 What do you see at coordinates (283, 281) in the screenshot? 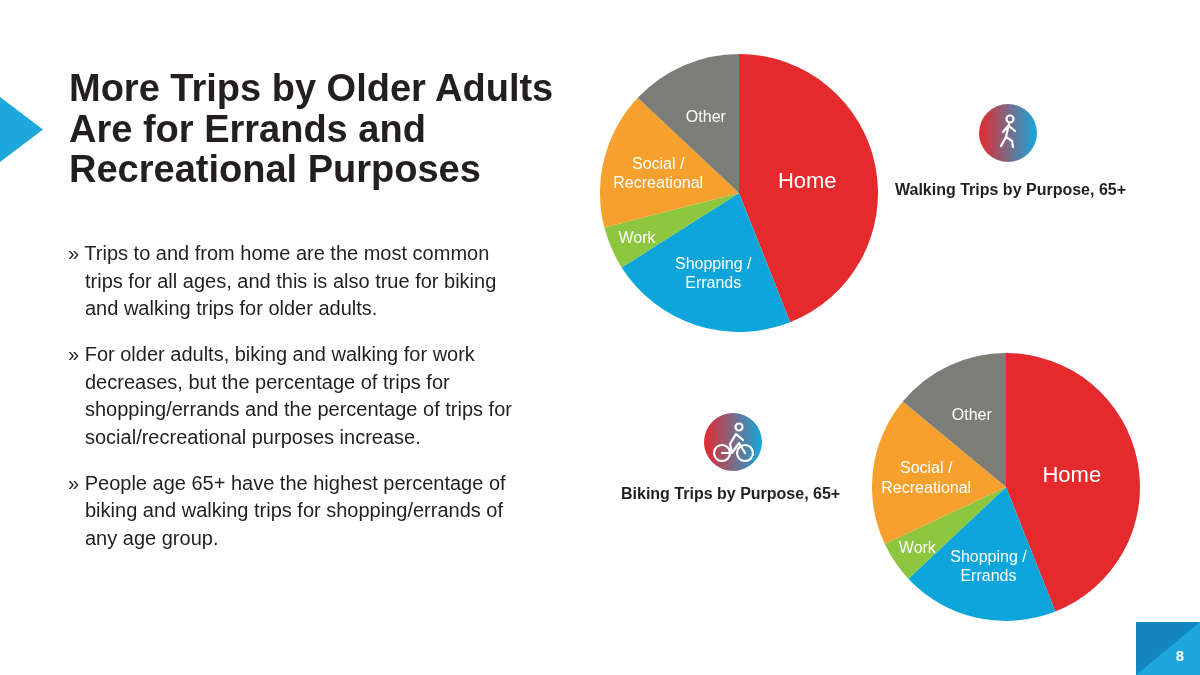
I see `text: » Trips to and from home are the most common trips for all ages, and this is also true for biking and walking trips for older adults.` at bounding box center [283, 281].